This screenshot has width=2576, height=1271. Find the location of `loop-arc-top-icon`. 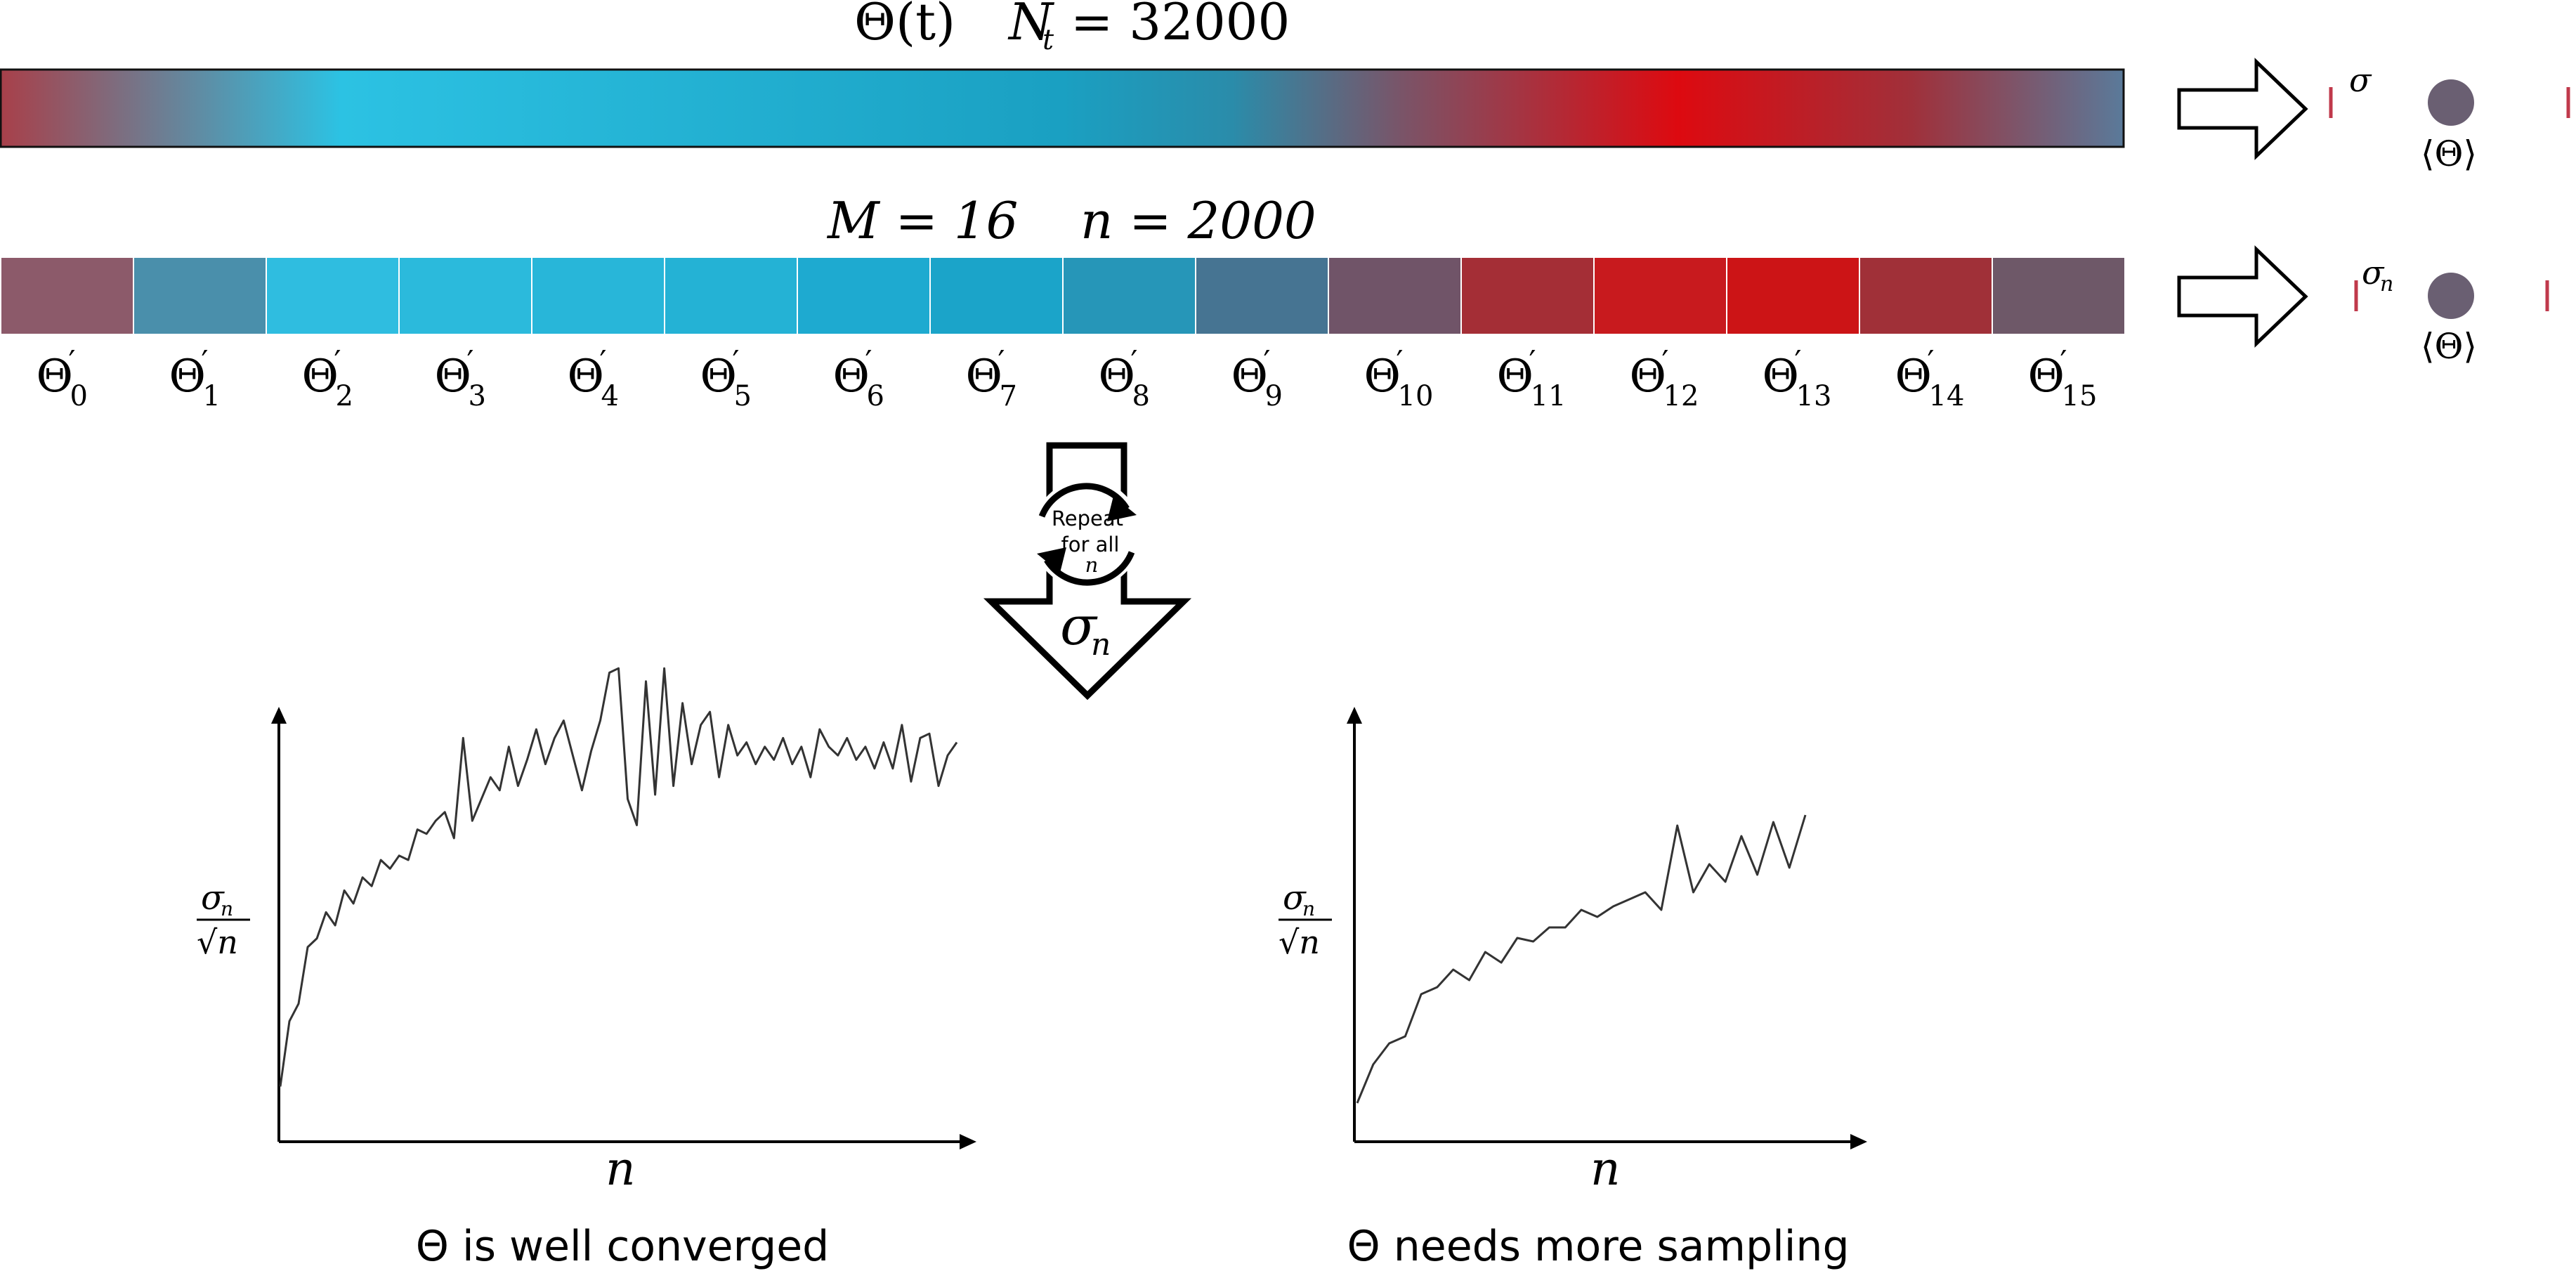

loop-arc-top-icon is located at coordinates (1084, 500).